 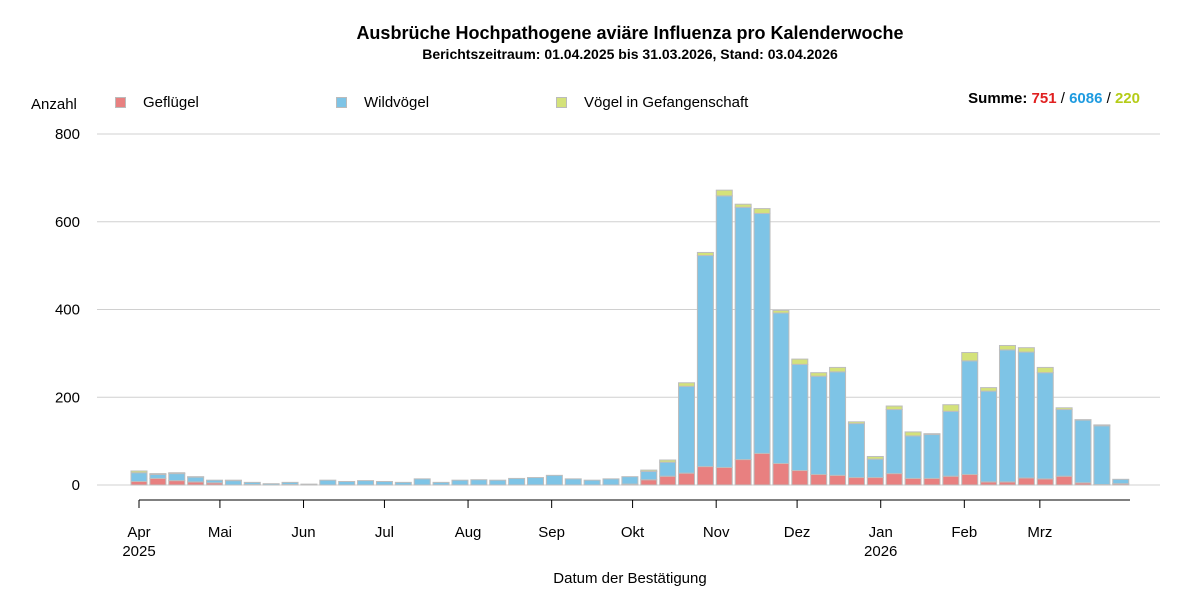 I want to click on x-tick-label: Jul, so click(x=384, y=532).